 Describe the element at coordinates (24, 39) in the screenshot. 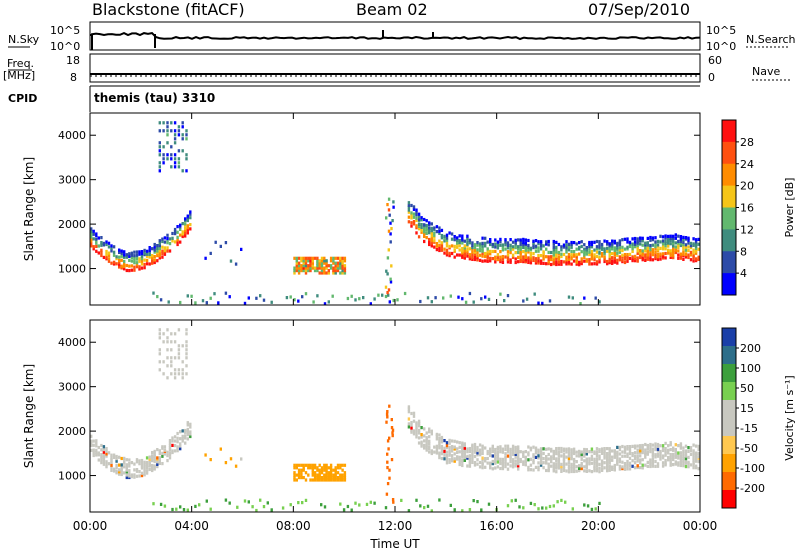

I see `nsky-label: N.Sky` at that location.